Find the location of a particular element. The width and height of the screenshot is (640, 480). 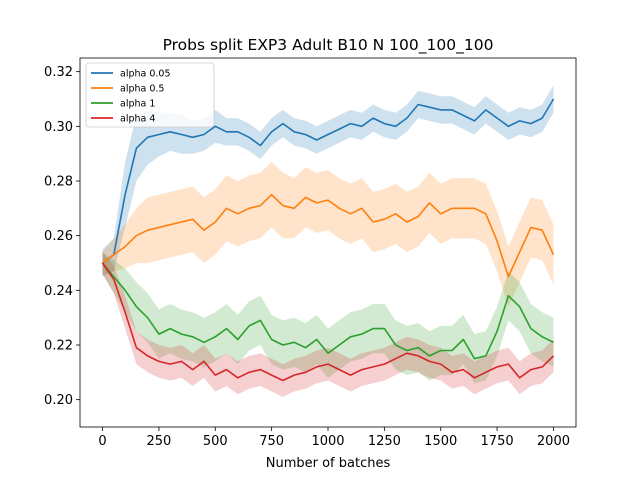

legend-label-alpha-0-05: alpha 0.05 is located at coordinates (145, 74).